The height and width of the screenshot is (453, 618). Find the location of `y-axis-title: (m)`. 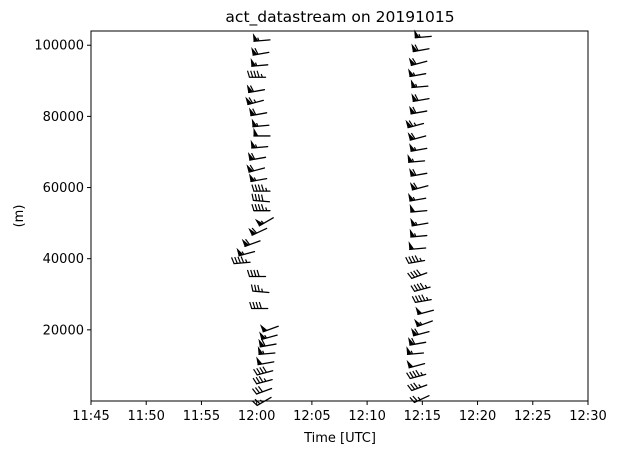

y-axis-title: (m) is located at coordinates (19, 216).